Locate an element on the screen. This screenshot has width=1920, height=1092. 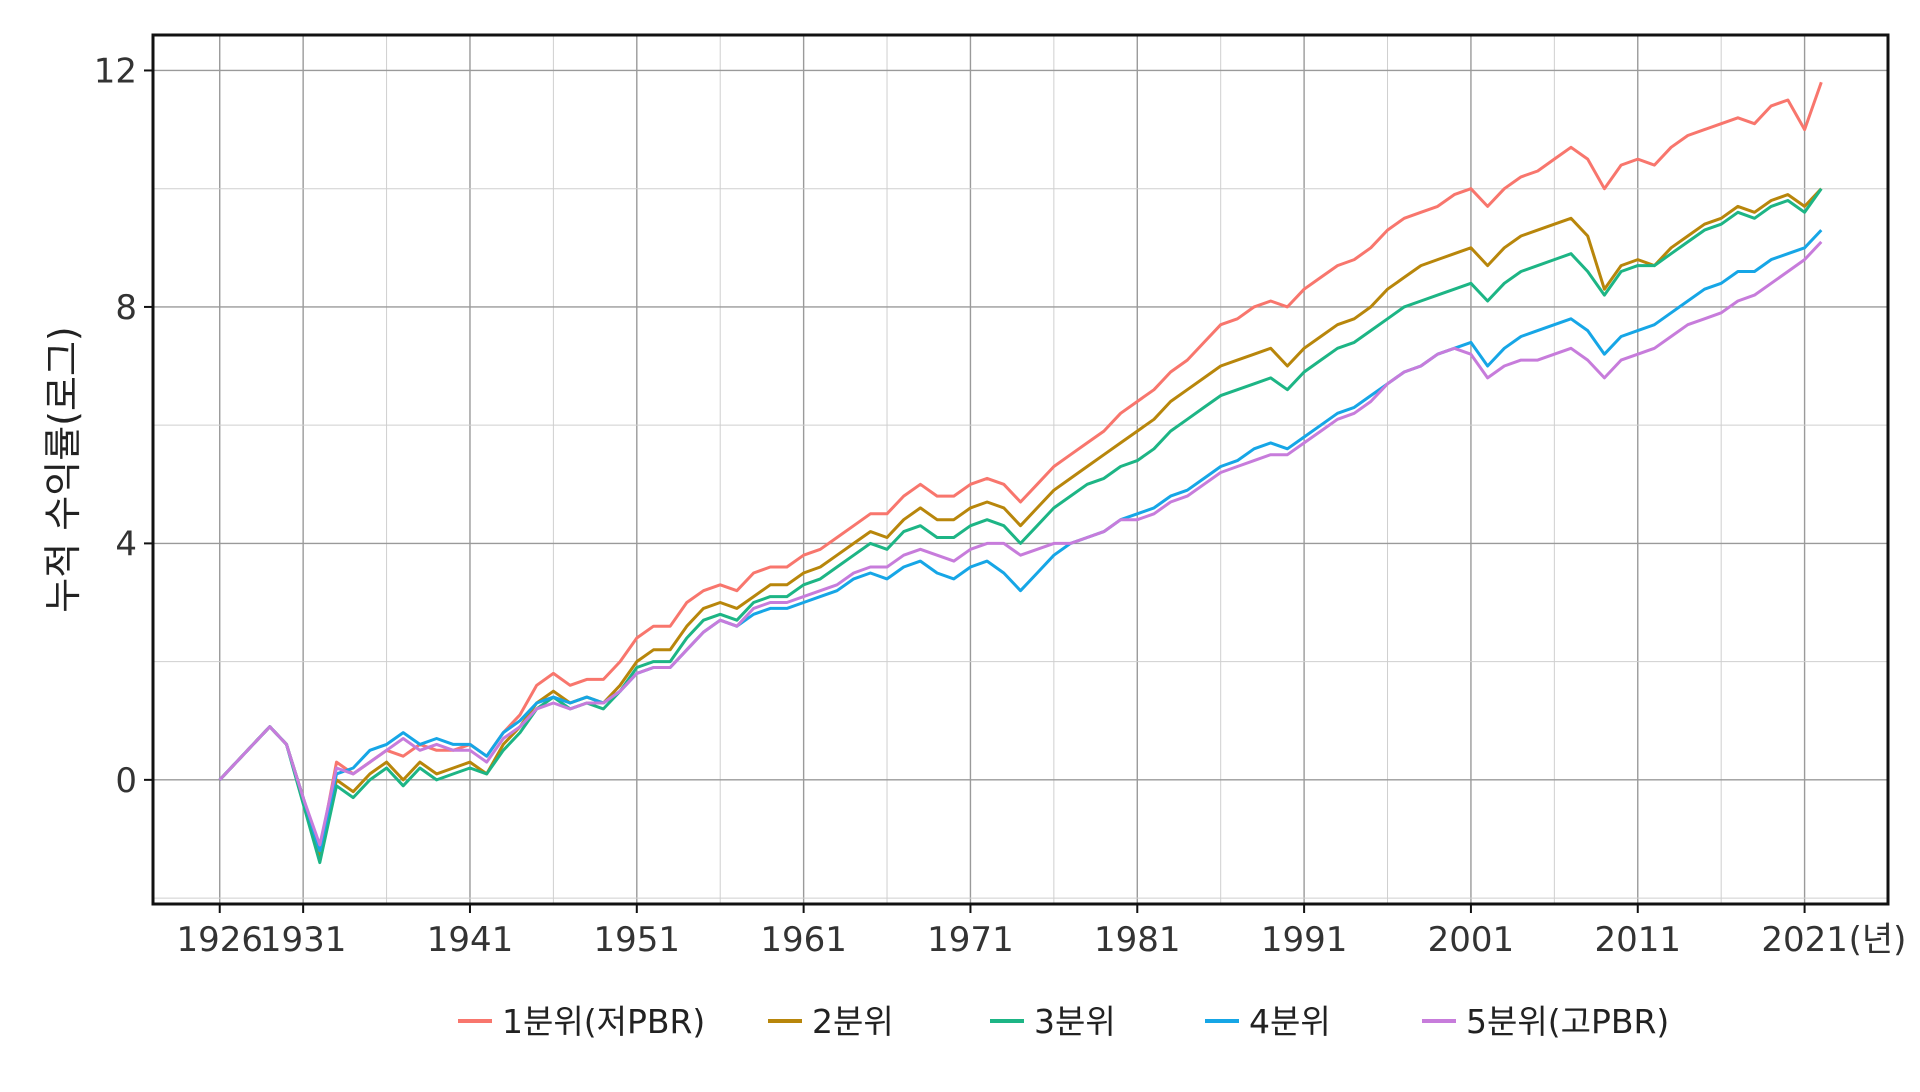
legend-label: 5분위(고PBR) is located at coordinates (1567, 1021).